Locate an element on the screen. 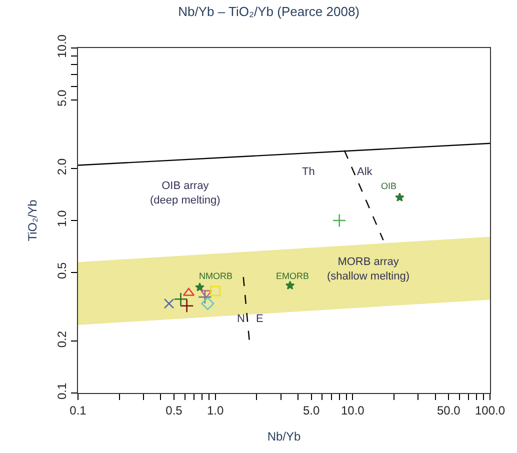  annotation: OIB array (deep melting) is located at coordinates (185, 193).